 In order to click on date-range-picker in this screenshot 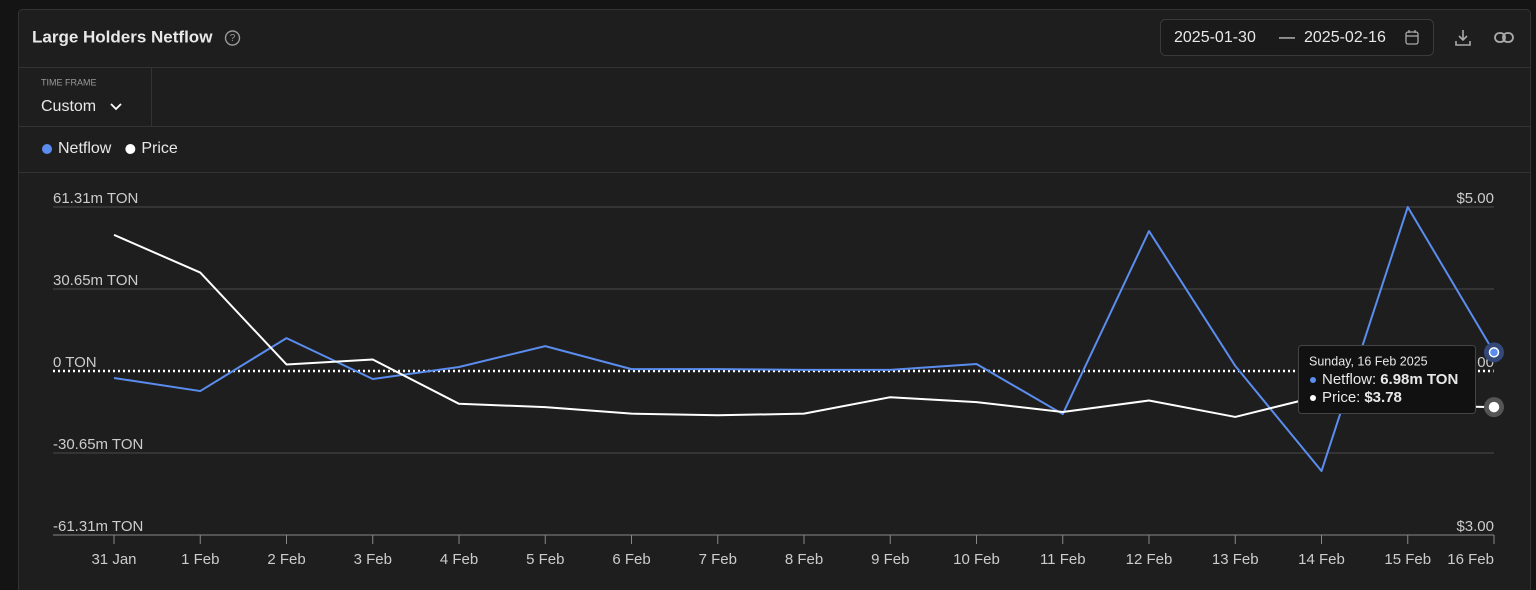, I will do `click(1297, 37)`.